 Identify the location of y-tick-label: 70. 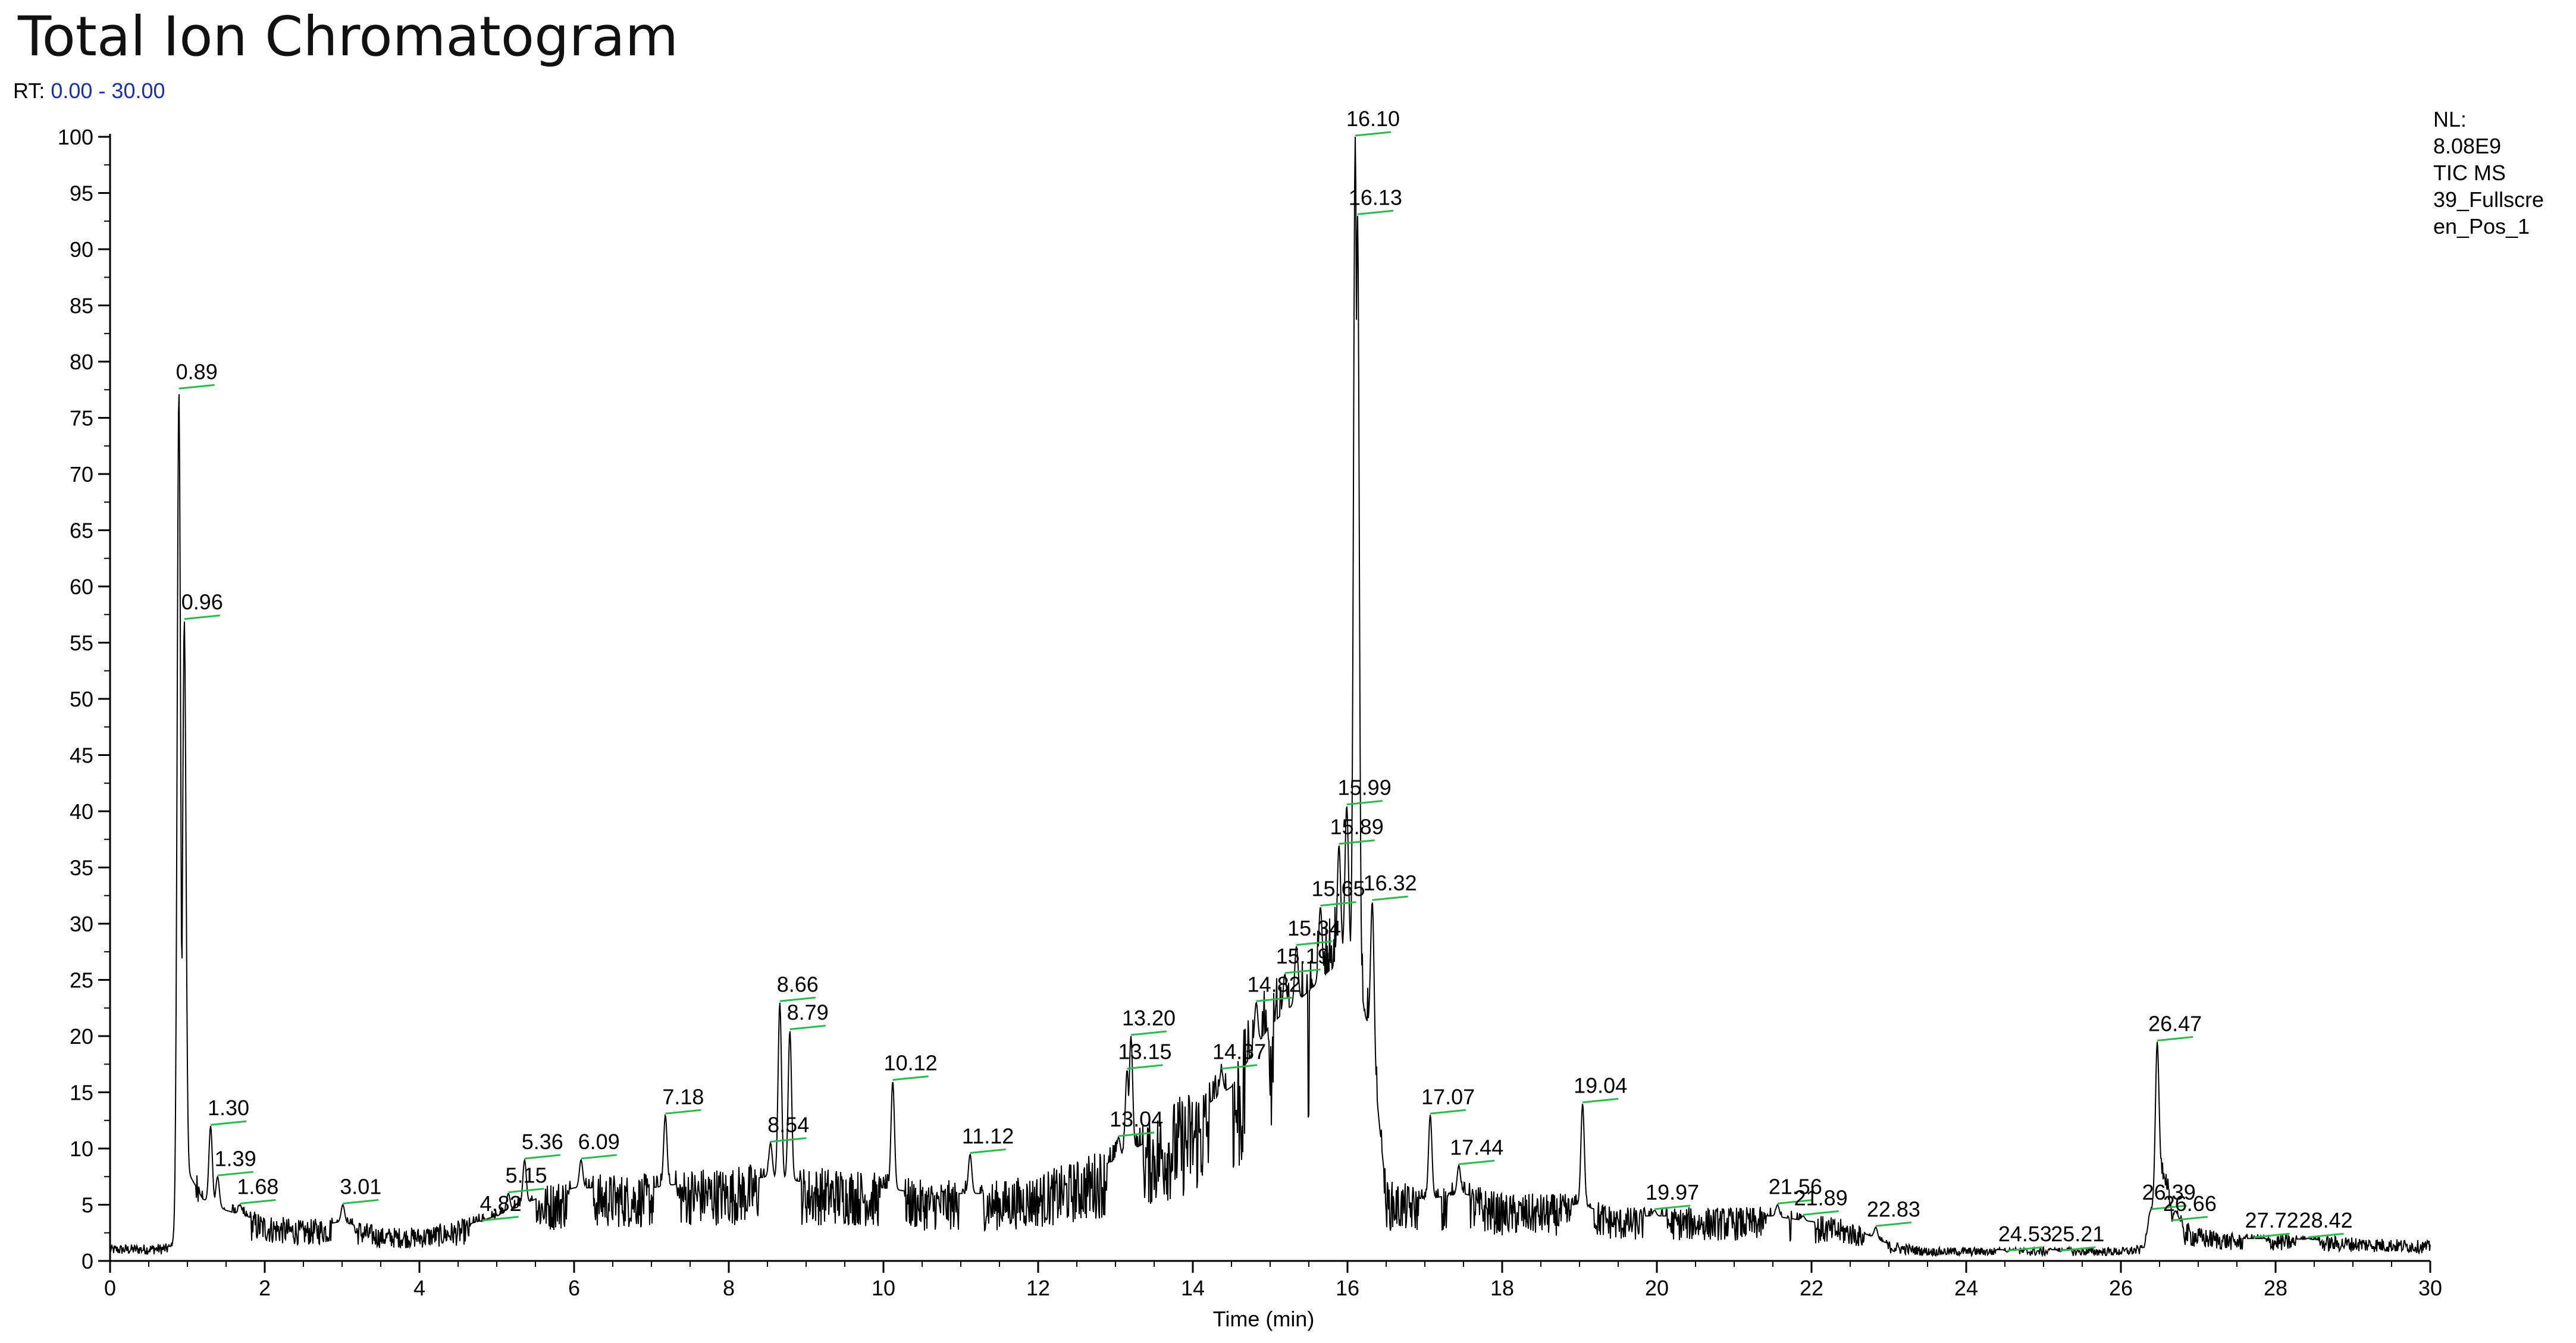
(82, 474).